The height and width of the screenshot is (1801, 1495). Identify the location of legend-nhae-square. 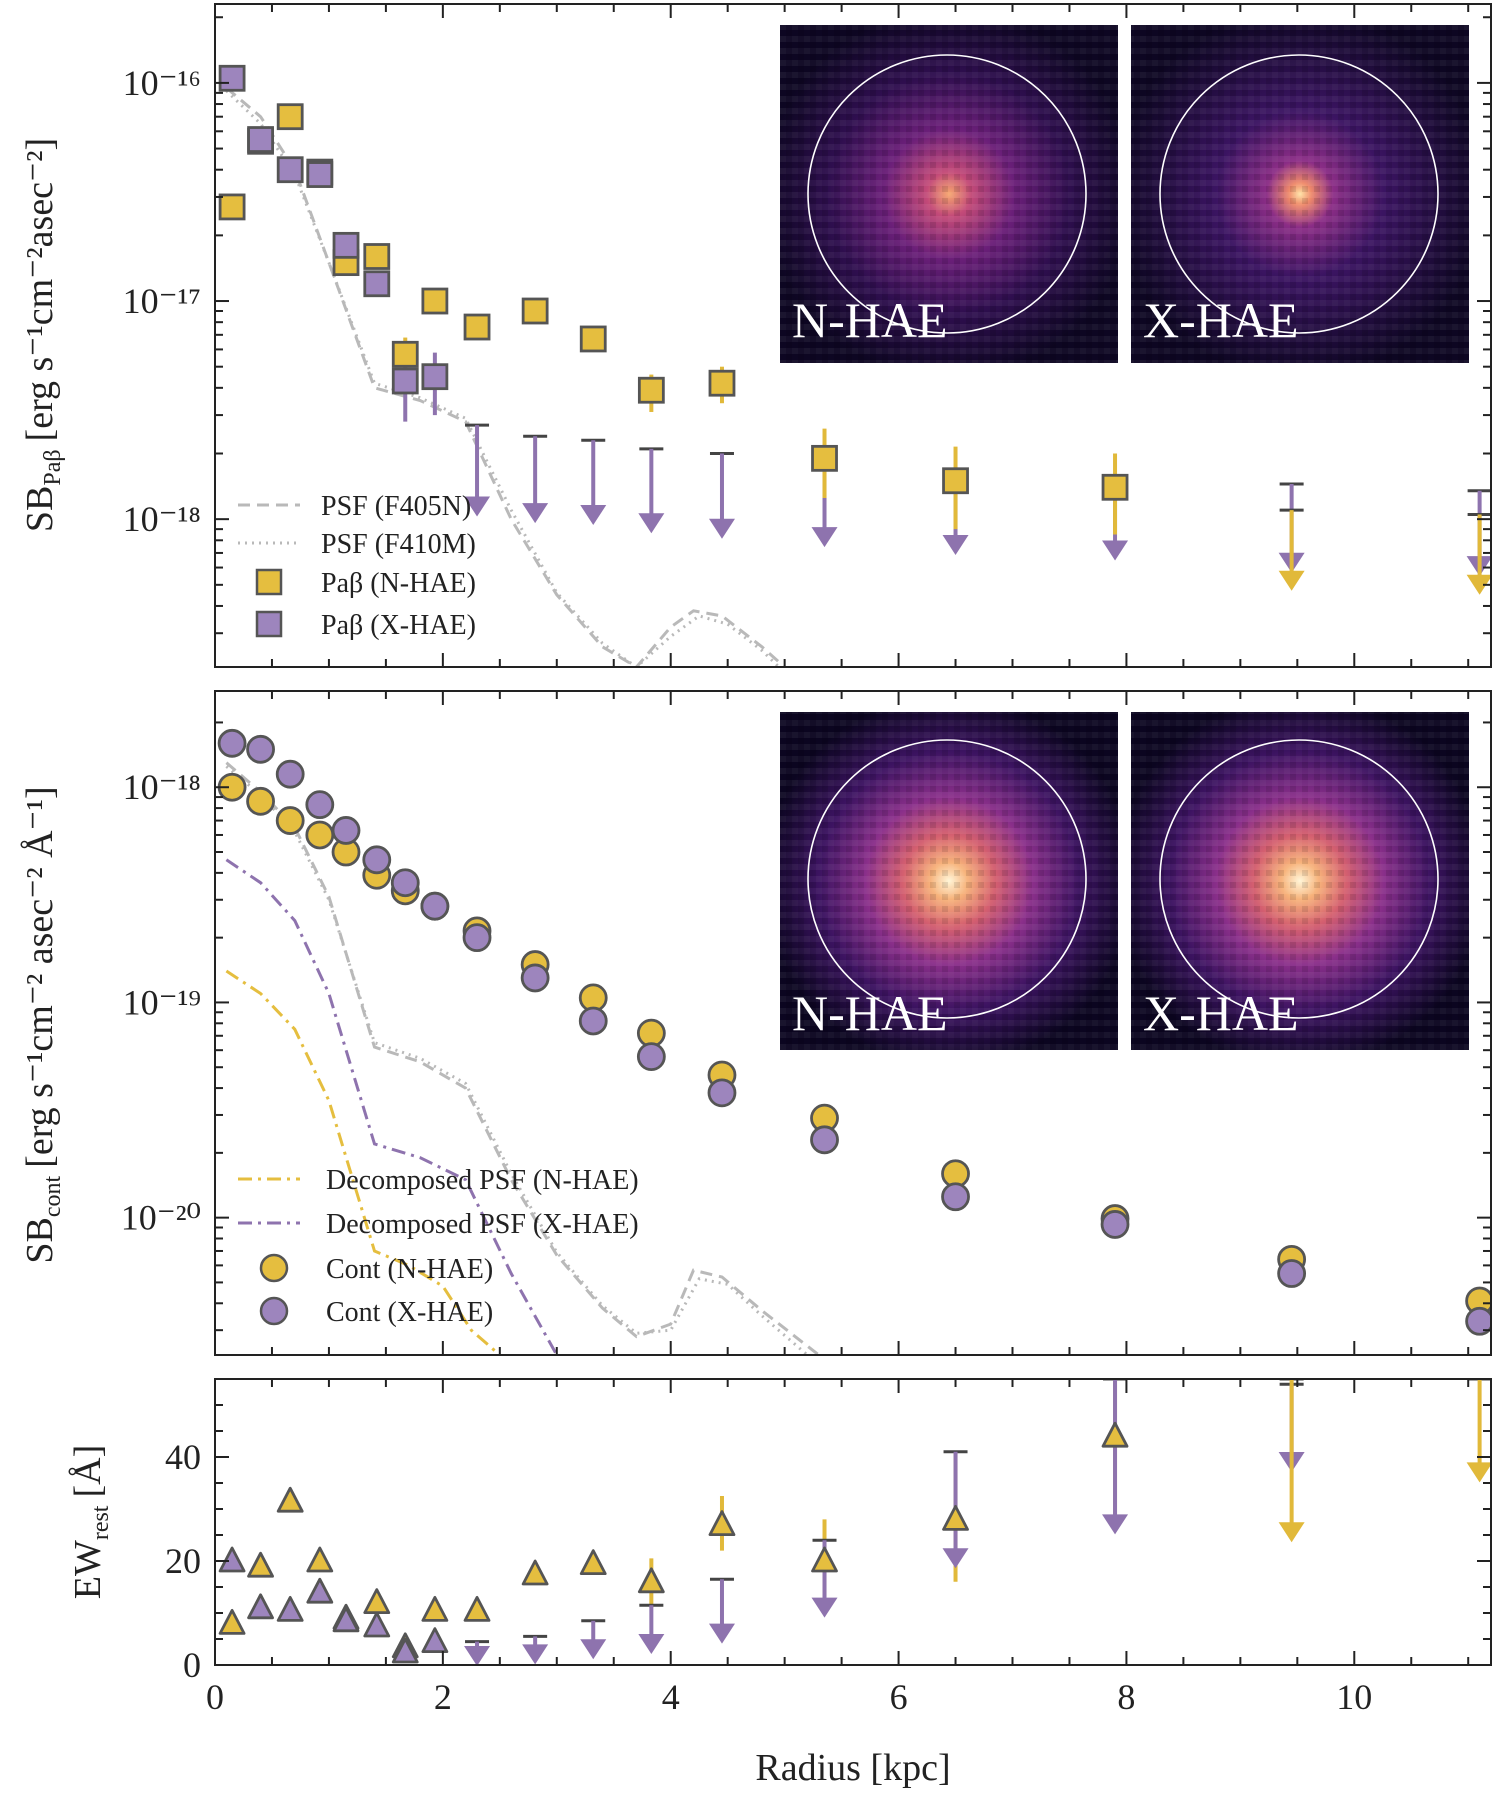
(269, 582).